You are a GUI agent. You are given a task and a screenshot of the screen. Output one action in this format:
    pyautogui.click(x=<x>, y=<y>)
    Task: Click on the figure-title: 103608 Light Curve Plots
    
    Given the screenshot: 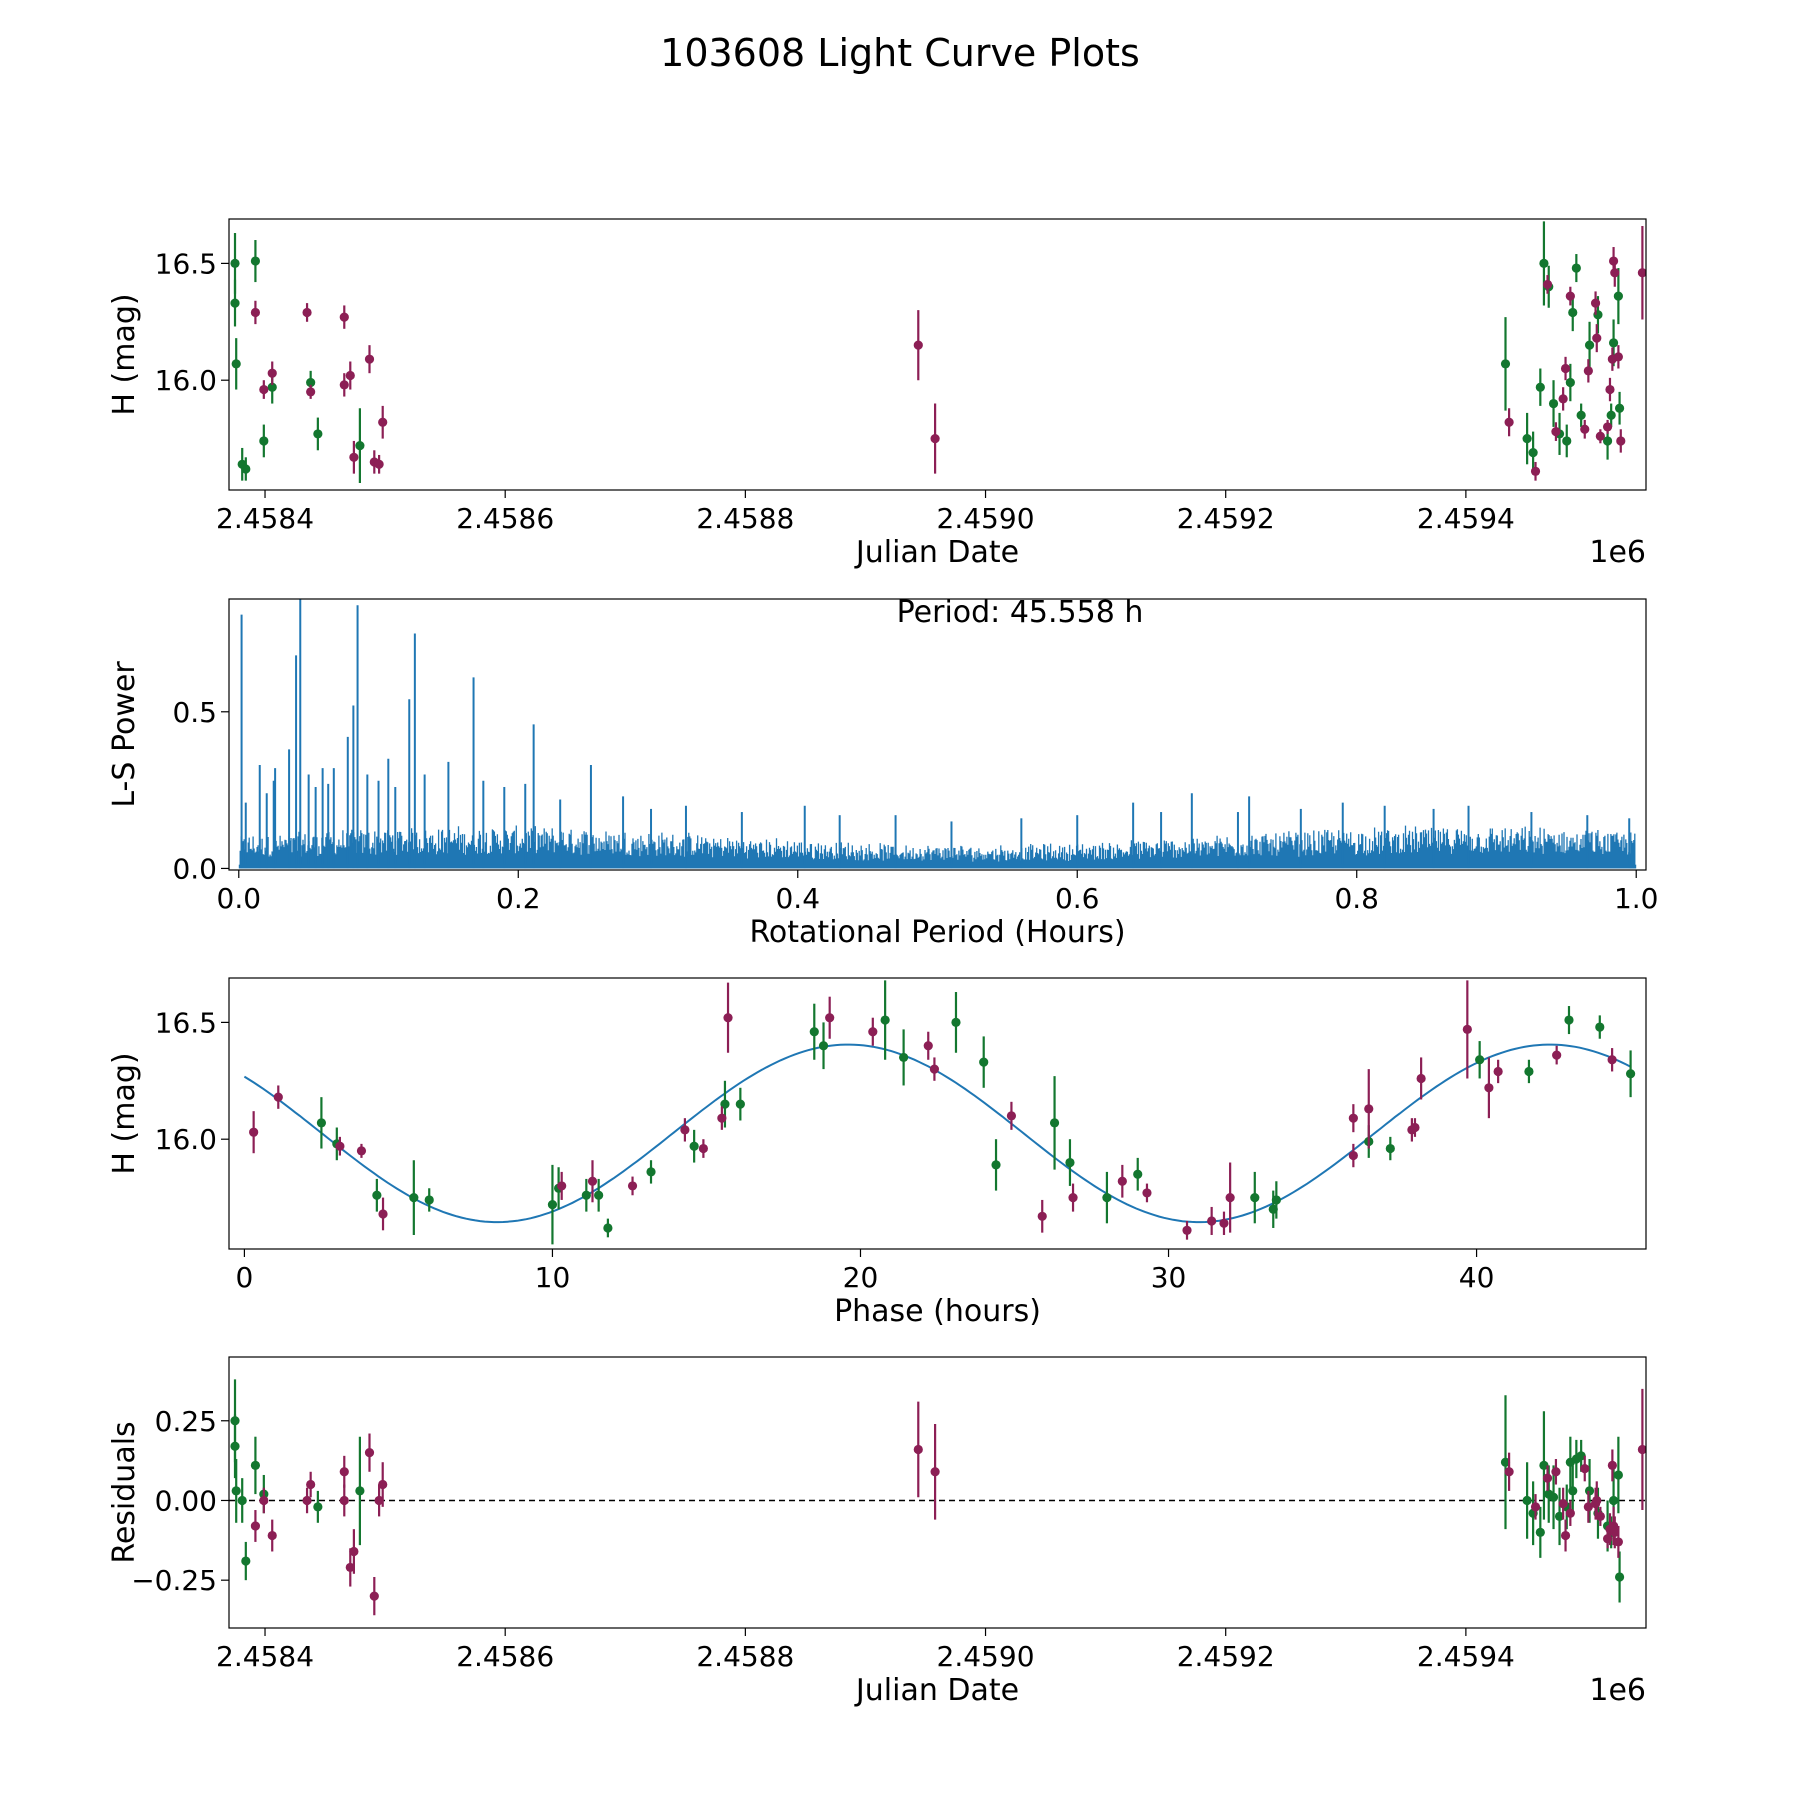 What is the action you would take?
    pyautogui.click(x=900, y=53)
    